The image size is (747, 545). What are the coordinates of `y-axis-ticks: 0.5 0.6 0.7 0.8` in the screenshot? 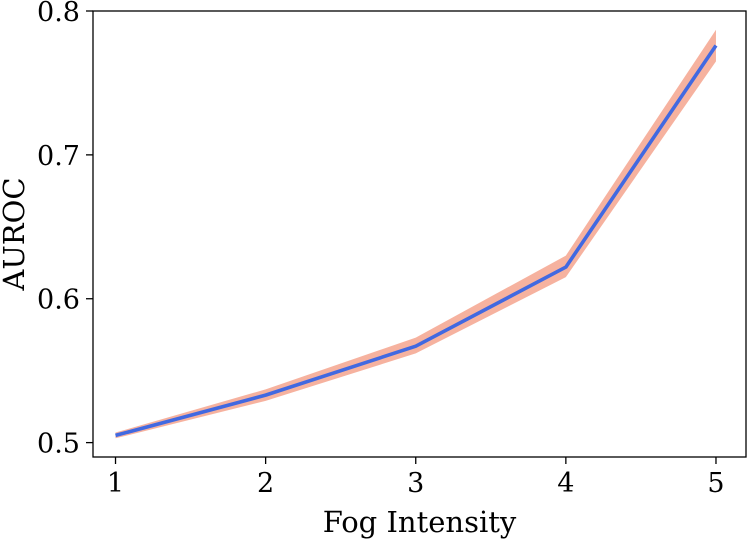 It's located at (65, 230).